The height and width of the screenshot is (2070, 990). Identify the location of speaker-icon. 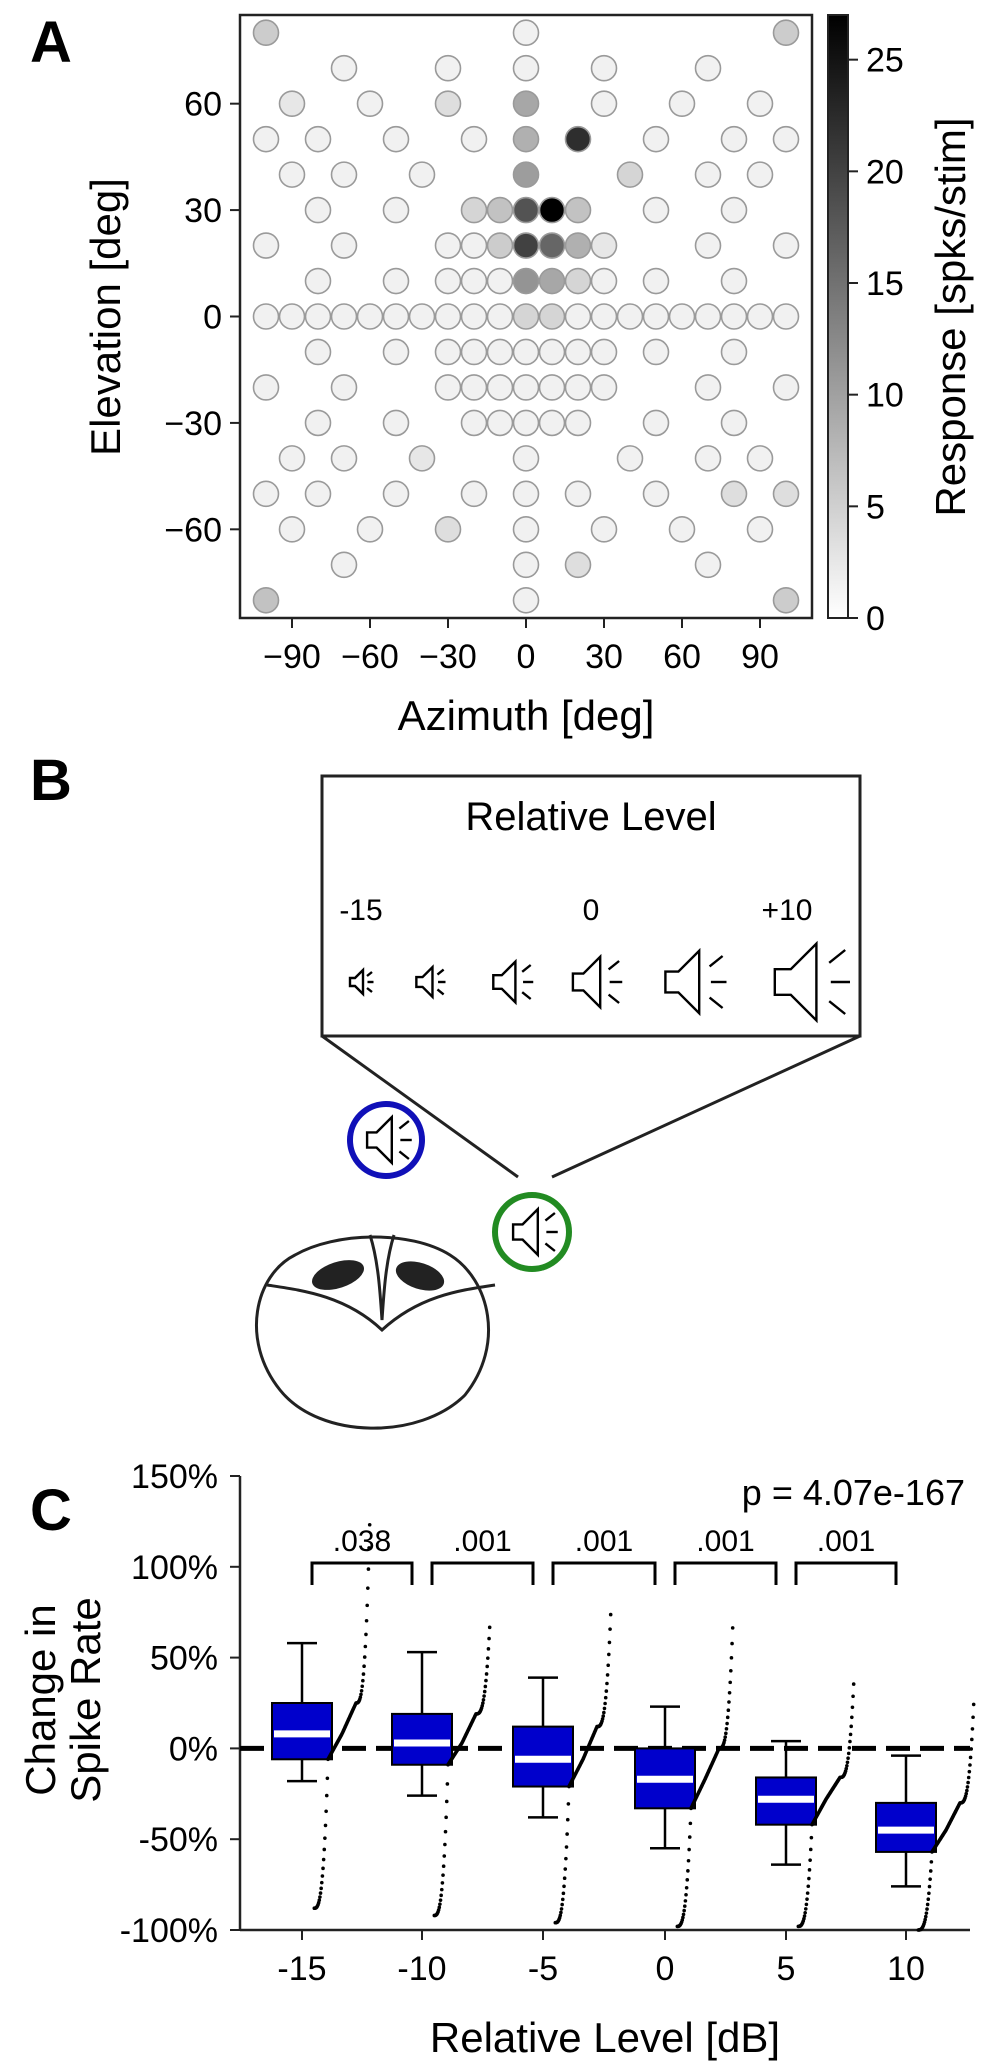
(534, 1232).